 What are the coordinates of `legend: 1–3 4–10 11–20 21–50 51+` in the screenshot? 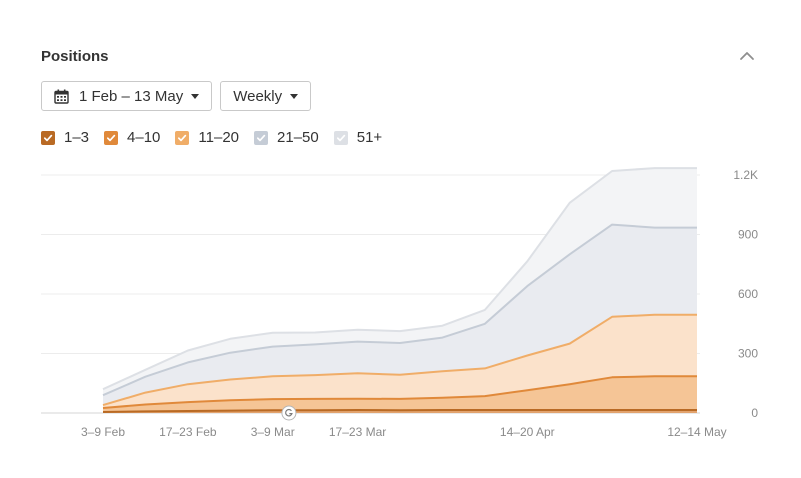 It's located at (211, 137).